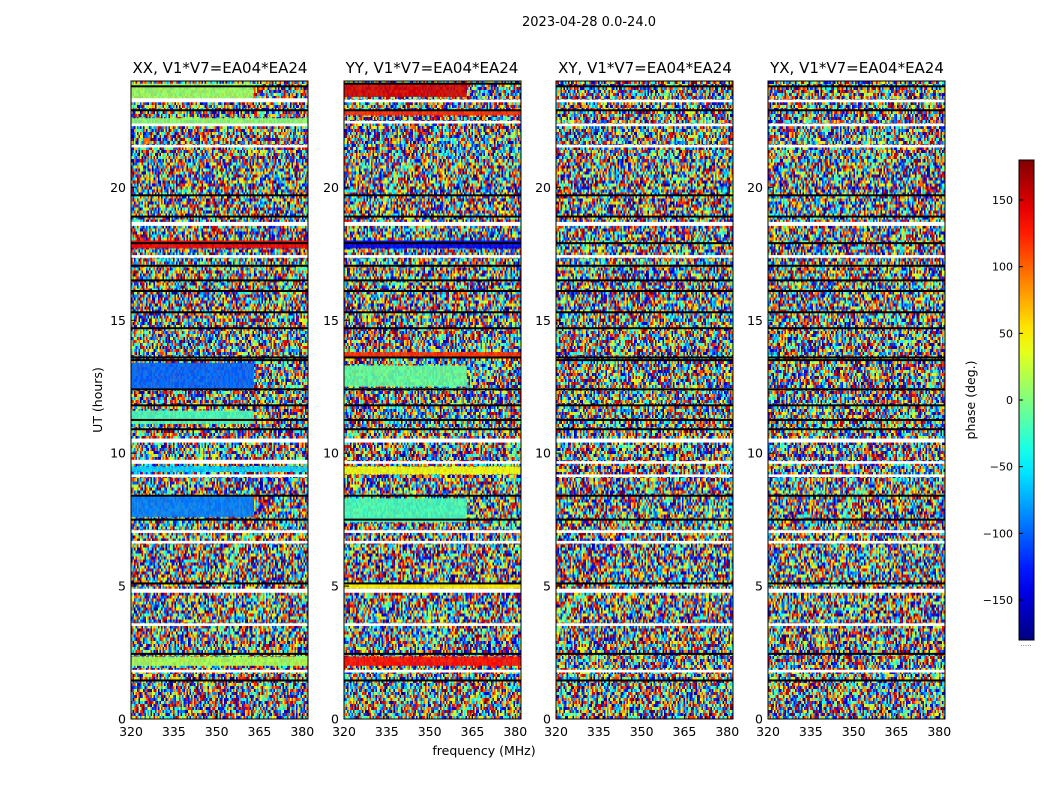 This screenshot has height=800, width=1050. I want to click on panel-title-yx: YX, V1*V7=EA04*EA24, so click(856, 68).